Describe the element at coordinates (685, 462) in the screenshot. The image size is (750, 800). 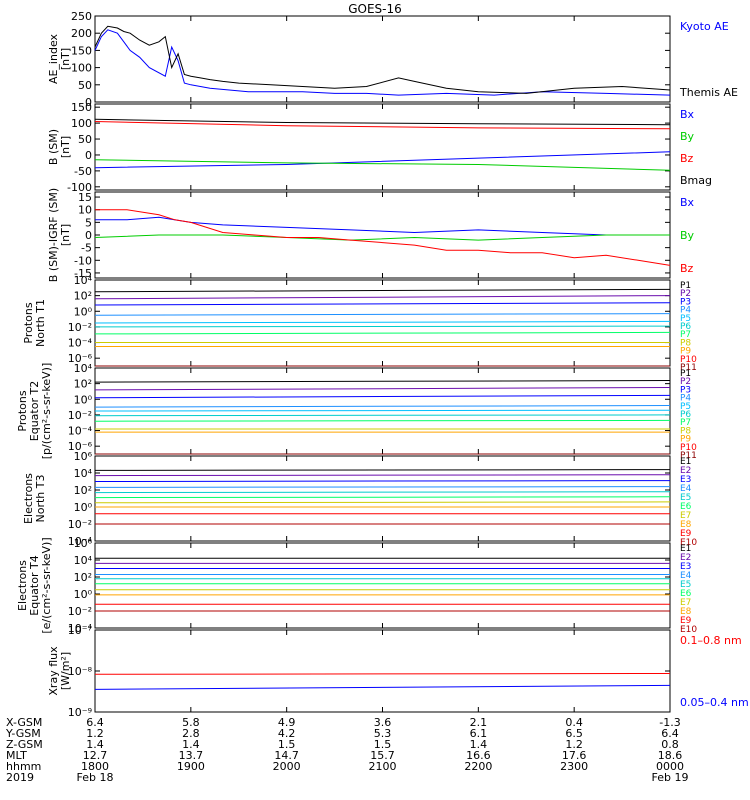
I see `legend-entry: E1` at that location.